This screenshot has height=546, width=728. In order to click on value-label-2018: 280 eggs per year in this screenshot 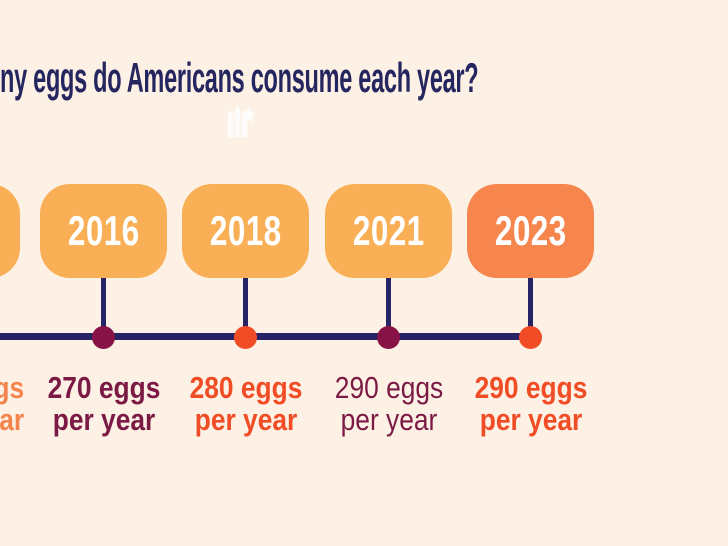, I will do `click(245, 404)`.